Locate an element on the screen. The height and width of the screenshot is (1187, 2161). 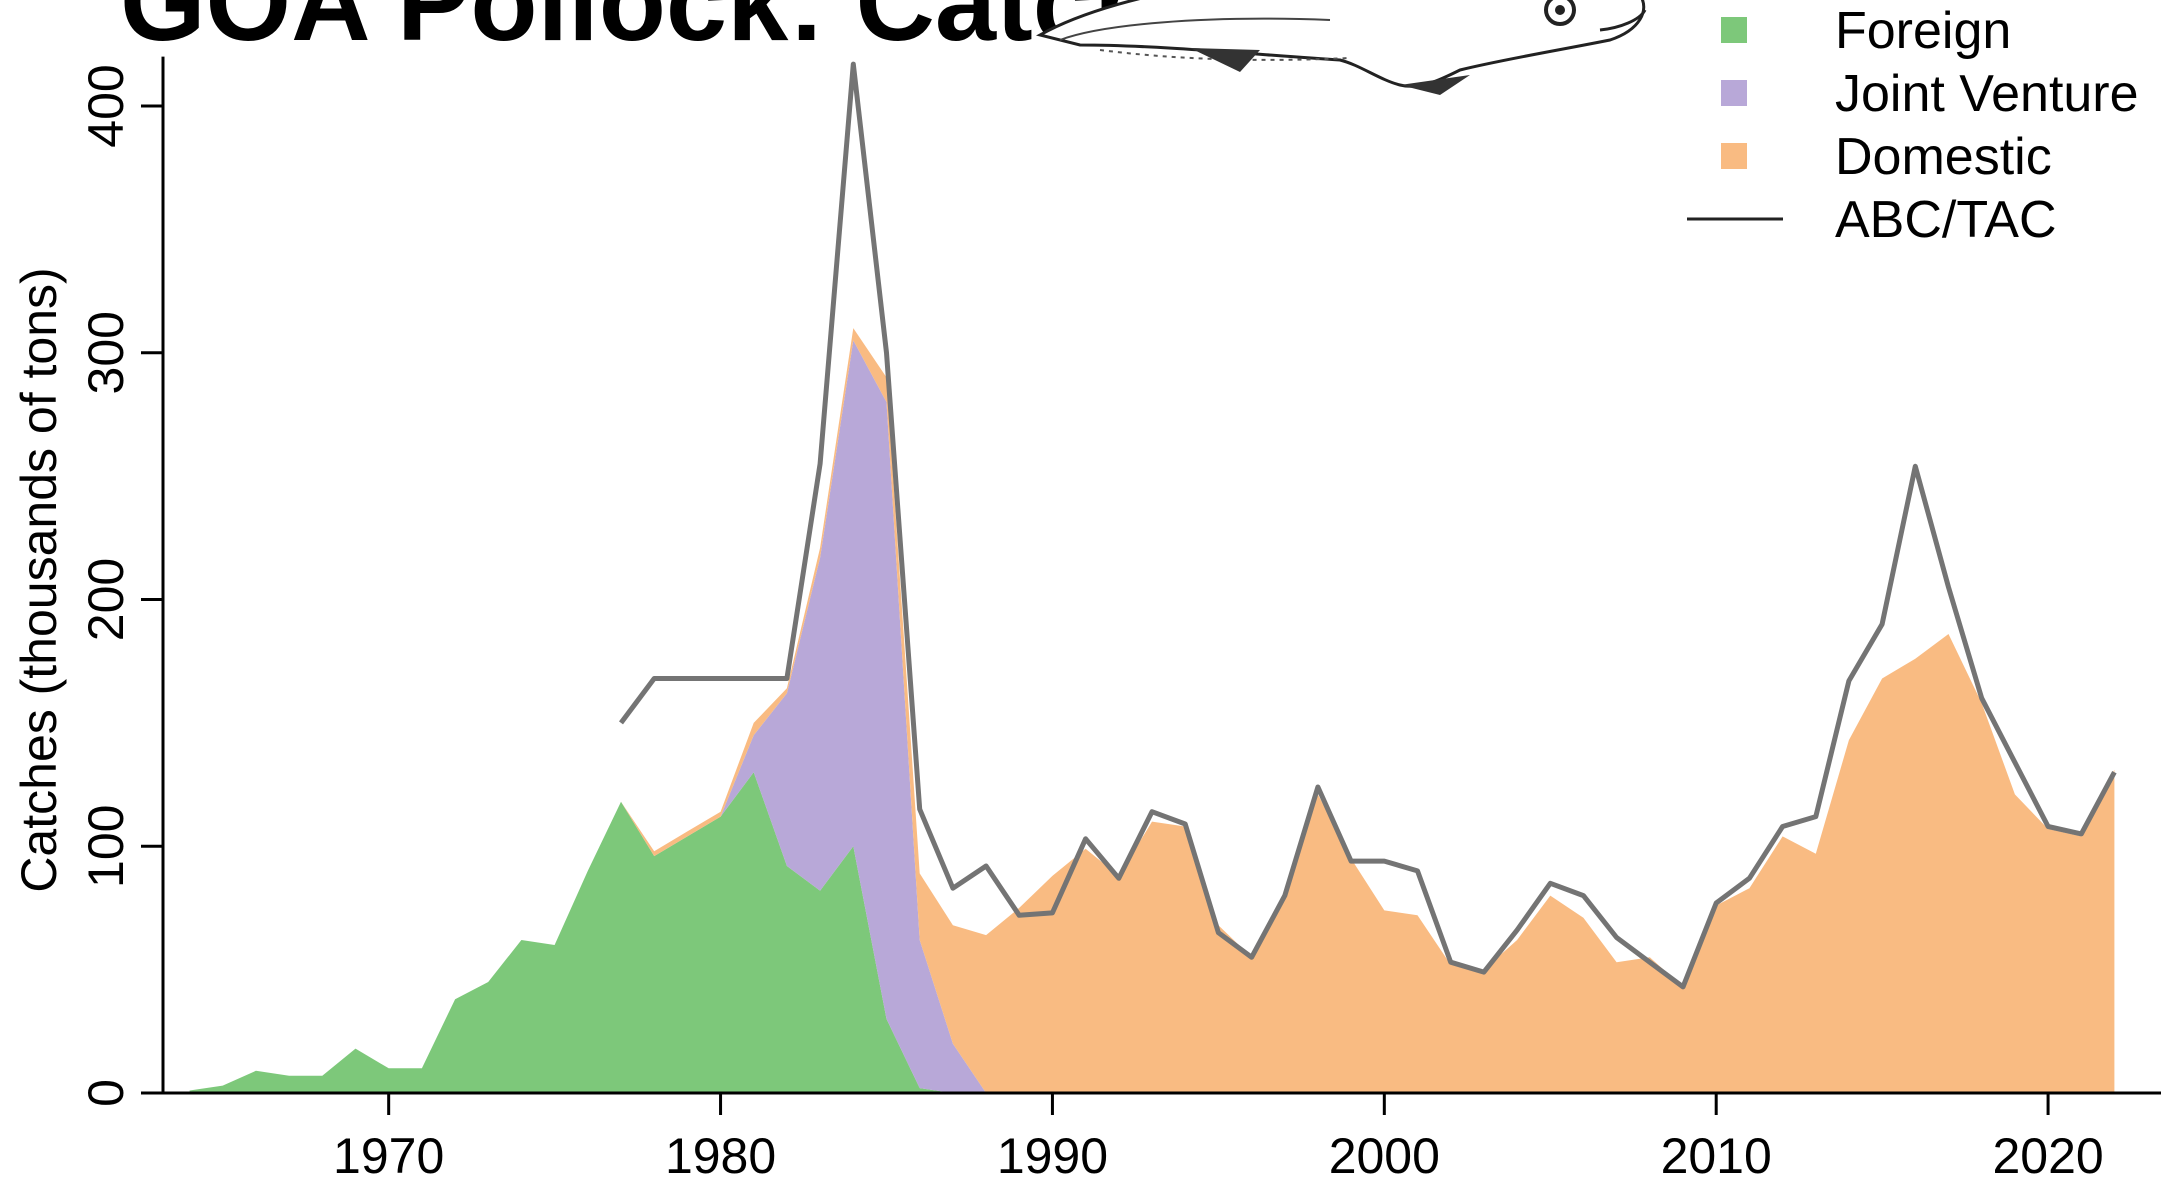
legend-label: ABC/TAC is located at coordinates (1946, 220).